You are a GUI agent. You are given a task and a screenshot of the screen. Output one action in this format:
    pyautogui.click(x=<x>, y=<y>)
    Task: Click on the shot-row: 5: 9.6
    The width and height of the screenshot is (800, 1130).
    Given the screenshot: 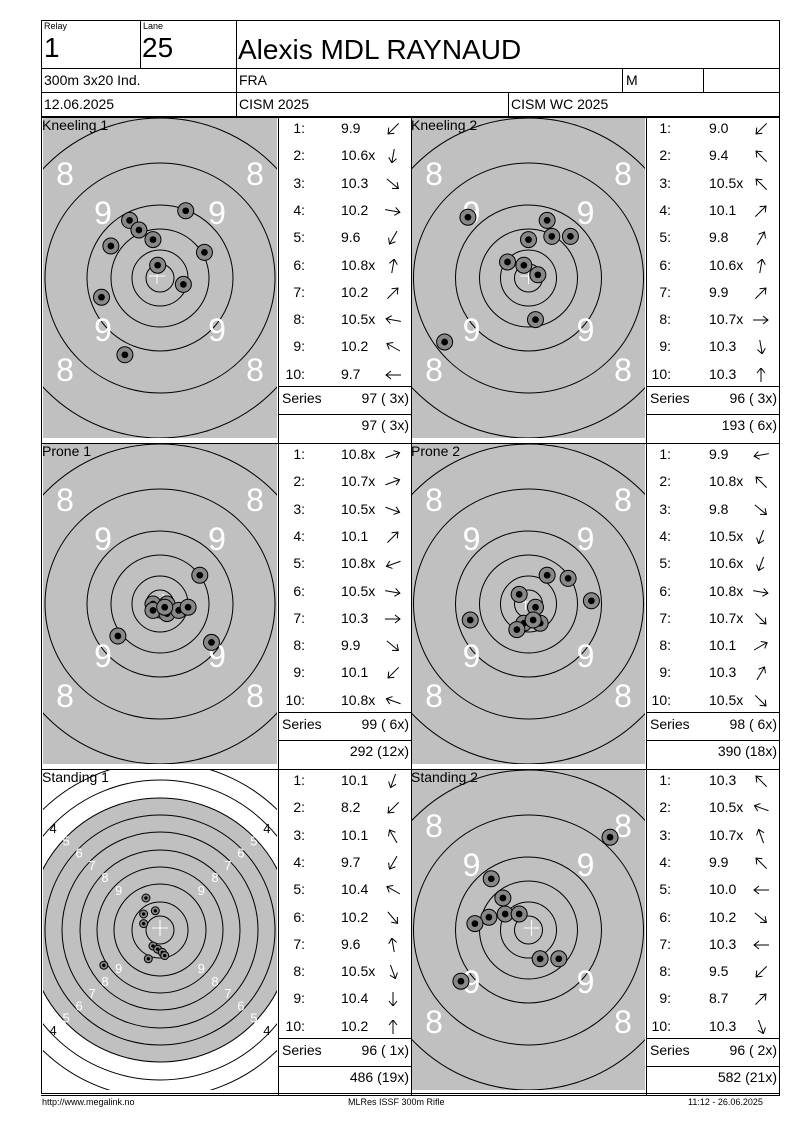 What is the action you would take?
    pyautogui.click(x=345, y=239)
    